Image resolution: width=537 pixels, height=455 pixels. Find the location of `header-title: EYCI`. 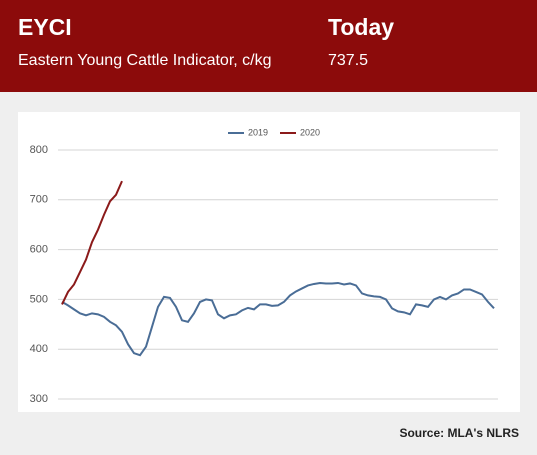

header-title: EYCI is located at coordinates (45, 27).